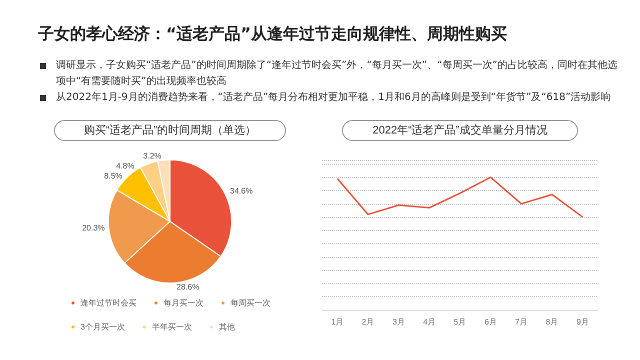 This screenshot has height=360, width=640. What do you see at coordinates (336, 73) in the screenshot?
I see `text: 调研显示，子女购买“适老产品”的时间周期除了“逢年过节时会买”外，“每月买一次”、“每周买一次”的占比较高，同时在其他选项中“有需要随时买”的出现频率也较高` at bounding box center [336, 73].